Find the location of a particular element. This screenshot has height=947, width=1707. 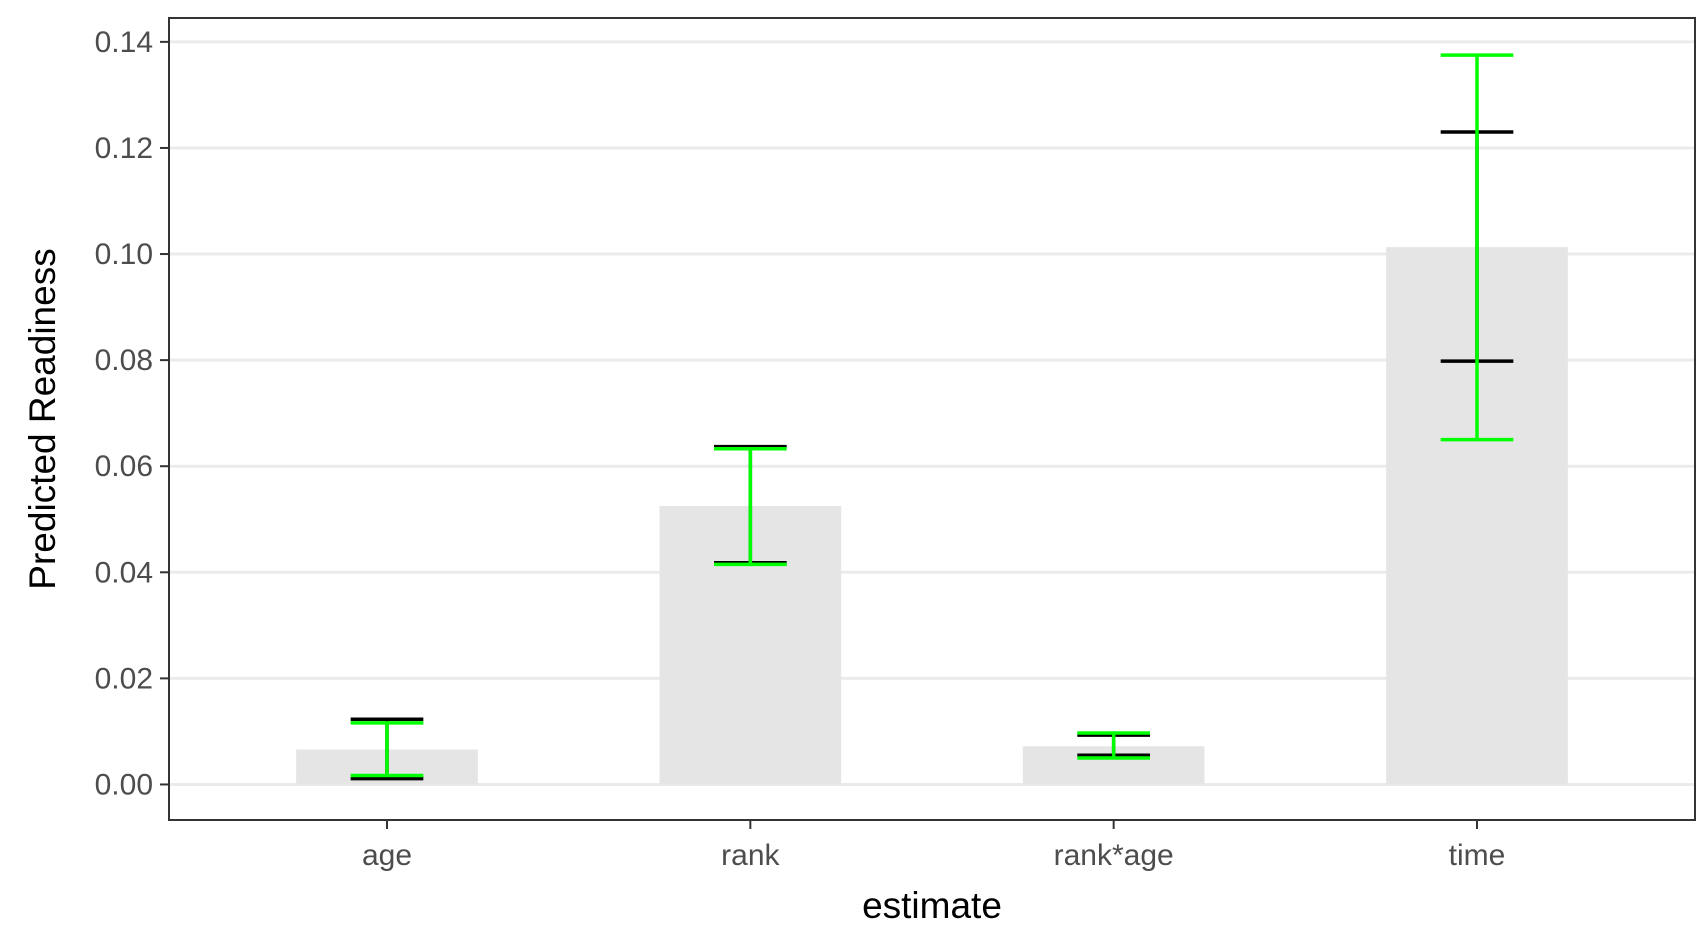

y-axis-title: Predicted Readiness is located at coordinates (42, 418).